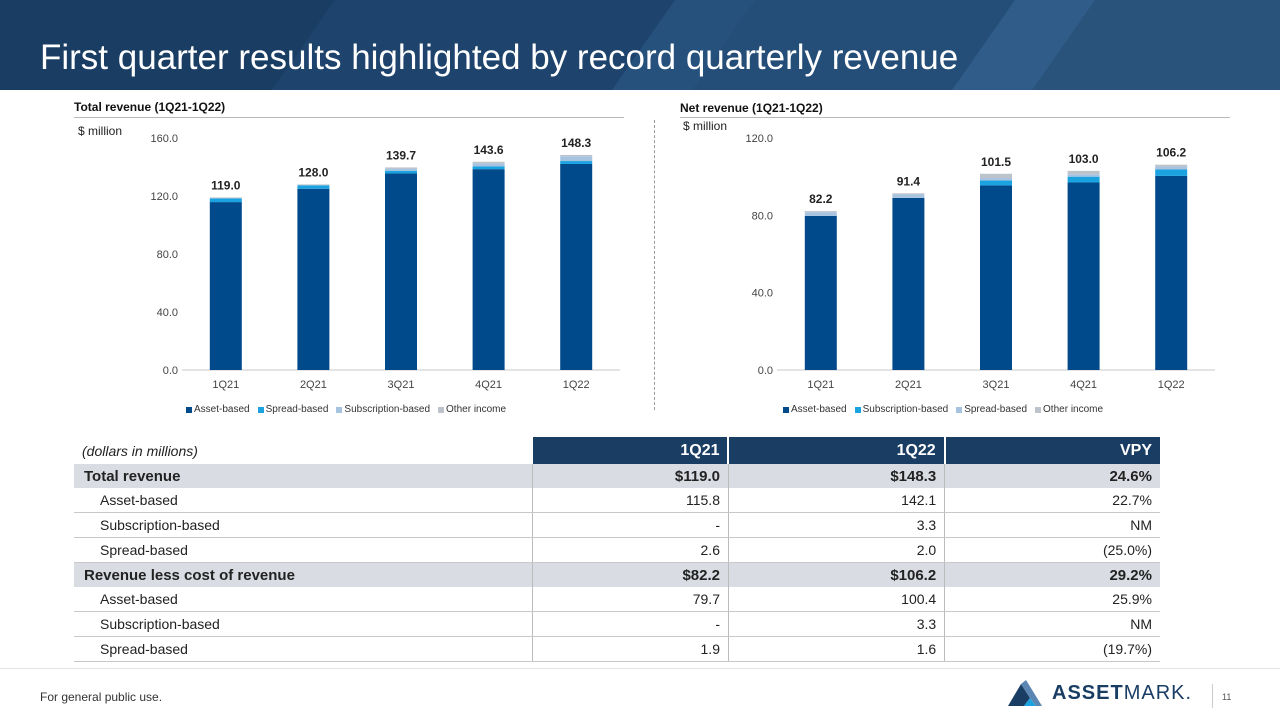  What do you see at coordinates (836, 649) in the screenshot?
I see `cell-value: 1.6` at bounding box center [836, 649].